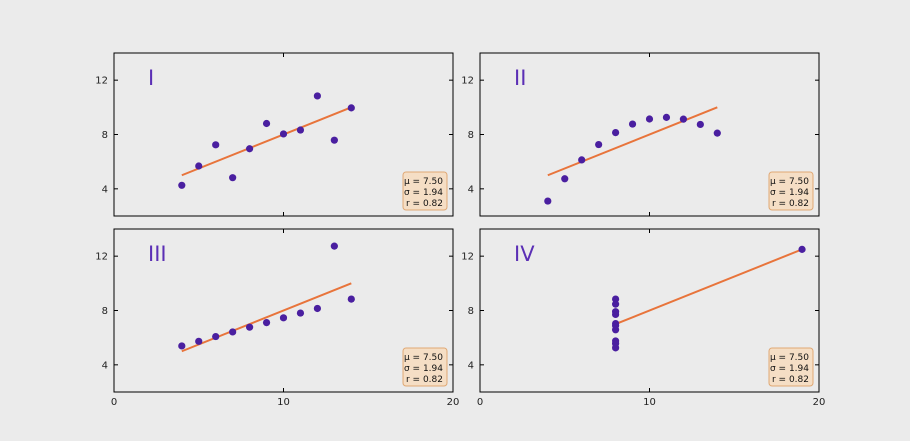  Describe the element at coordinates (520, 78) in the screenshot. I see `panel-title-ii: II` at that location.